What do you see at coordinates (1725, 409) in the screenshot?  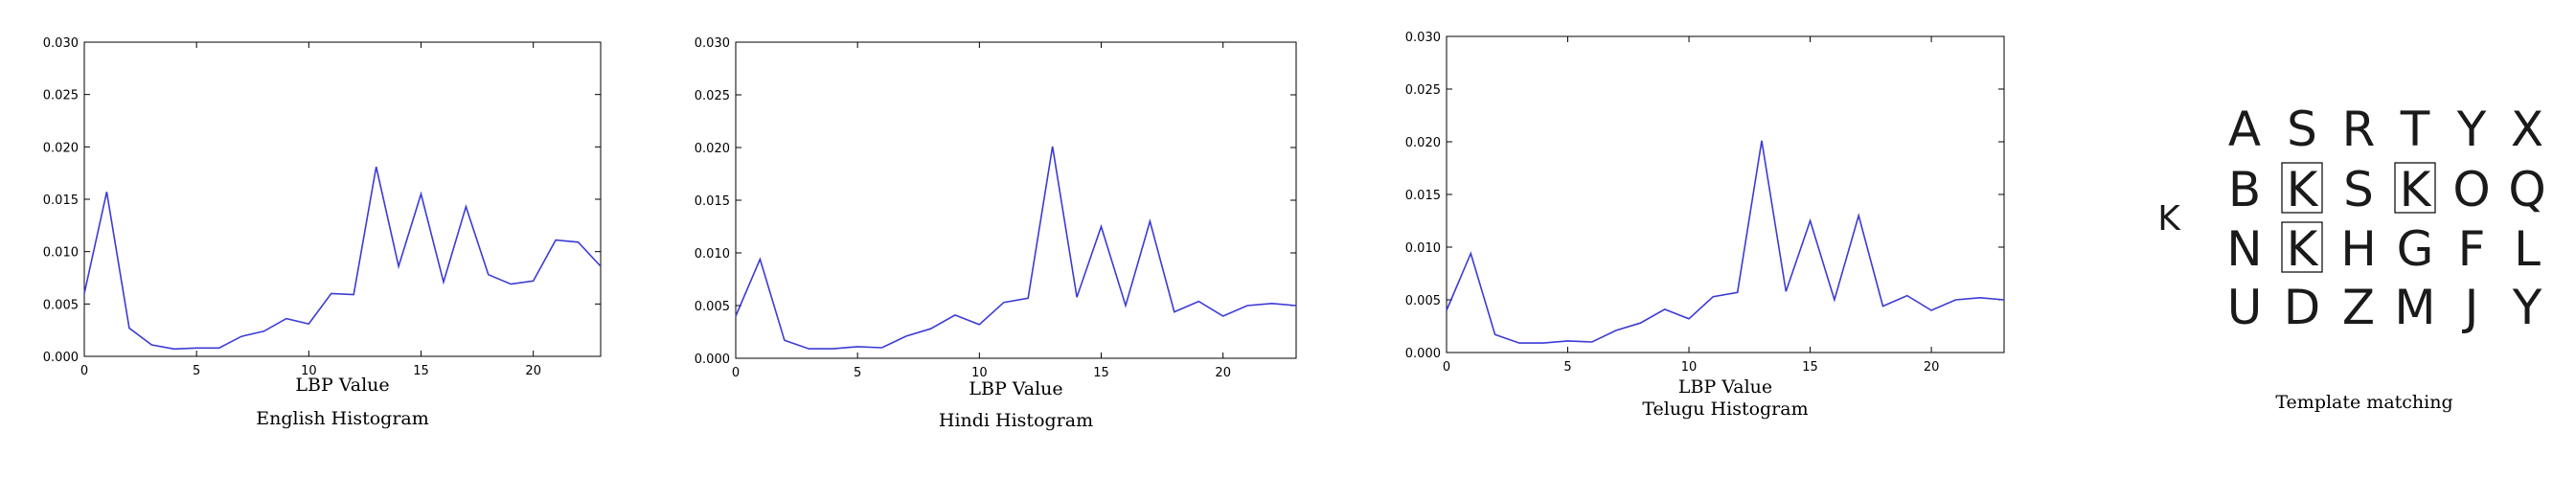 I see `chart-caption: Telugu Histogram` at bounding box center [1725, 409].